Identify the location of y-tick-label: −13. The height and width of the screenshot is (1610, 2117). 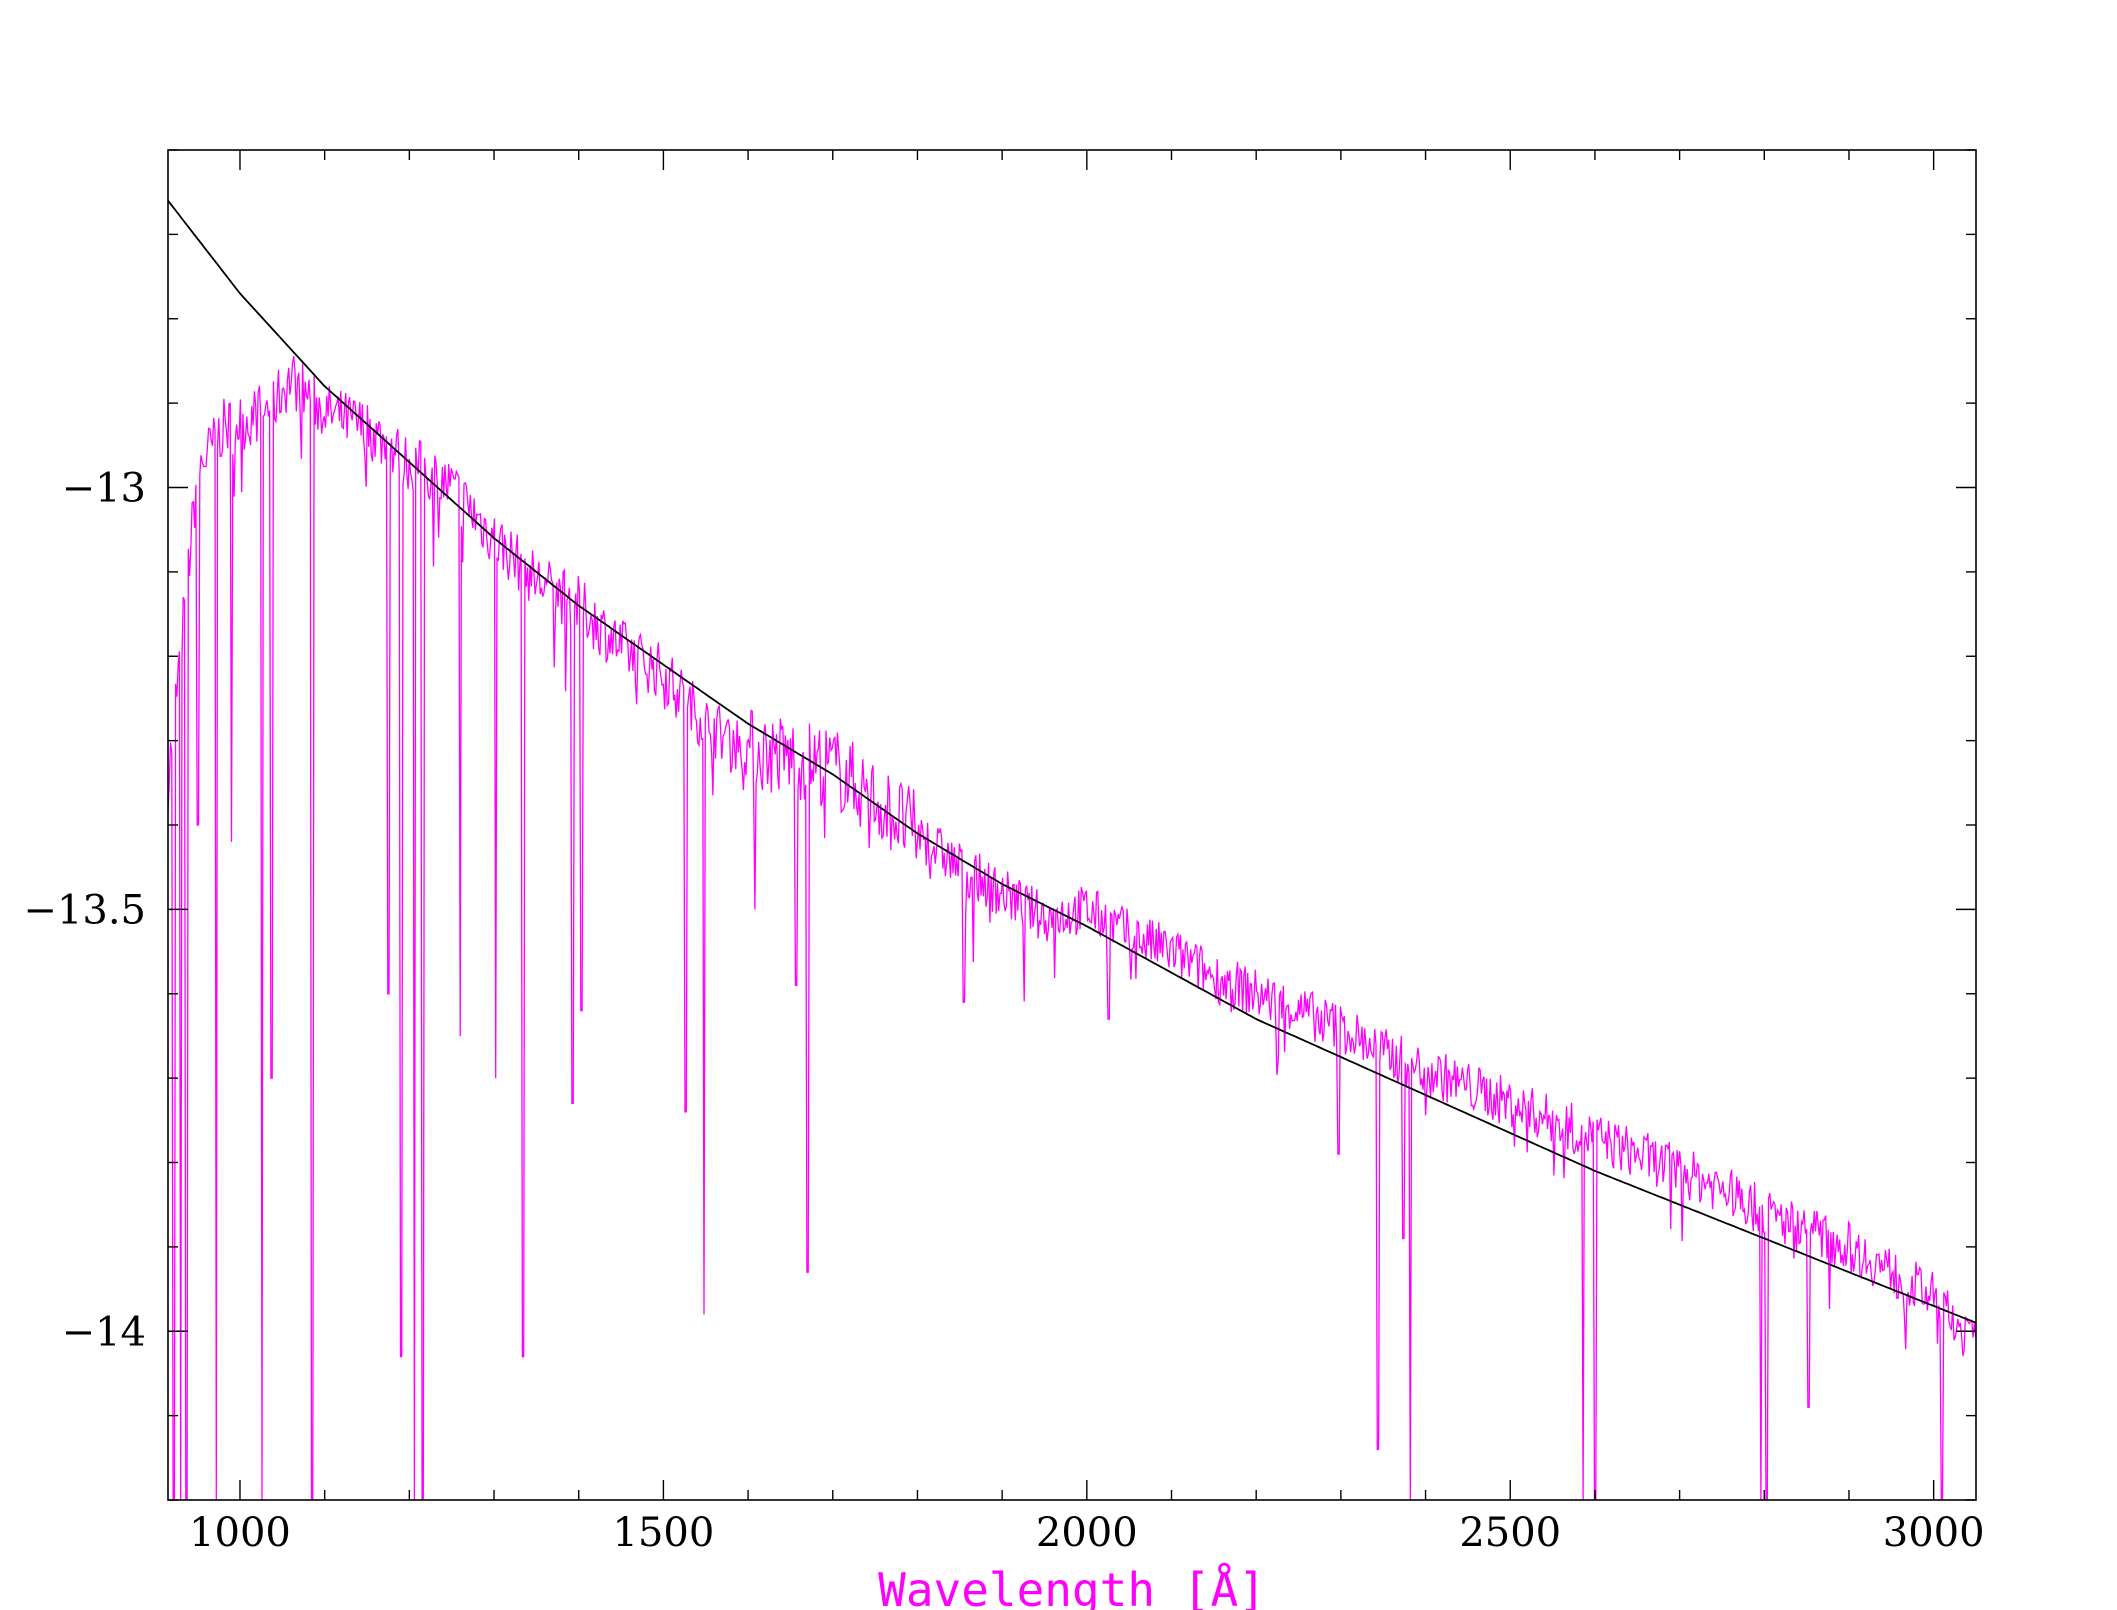
(104, 489).